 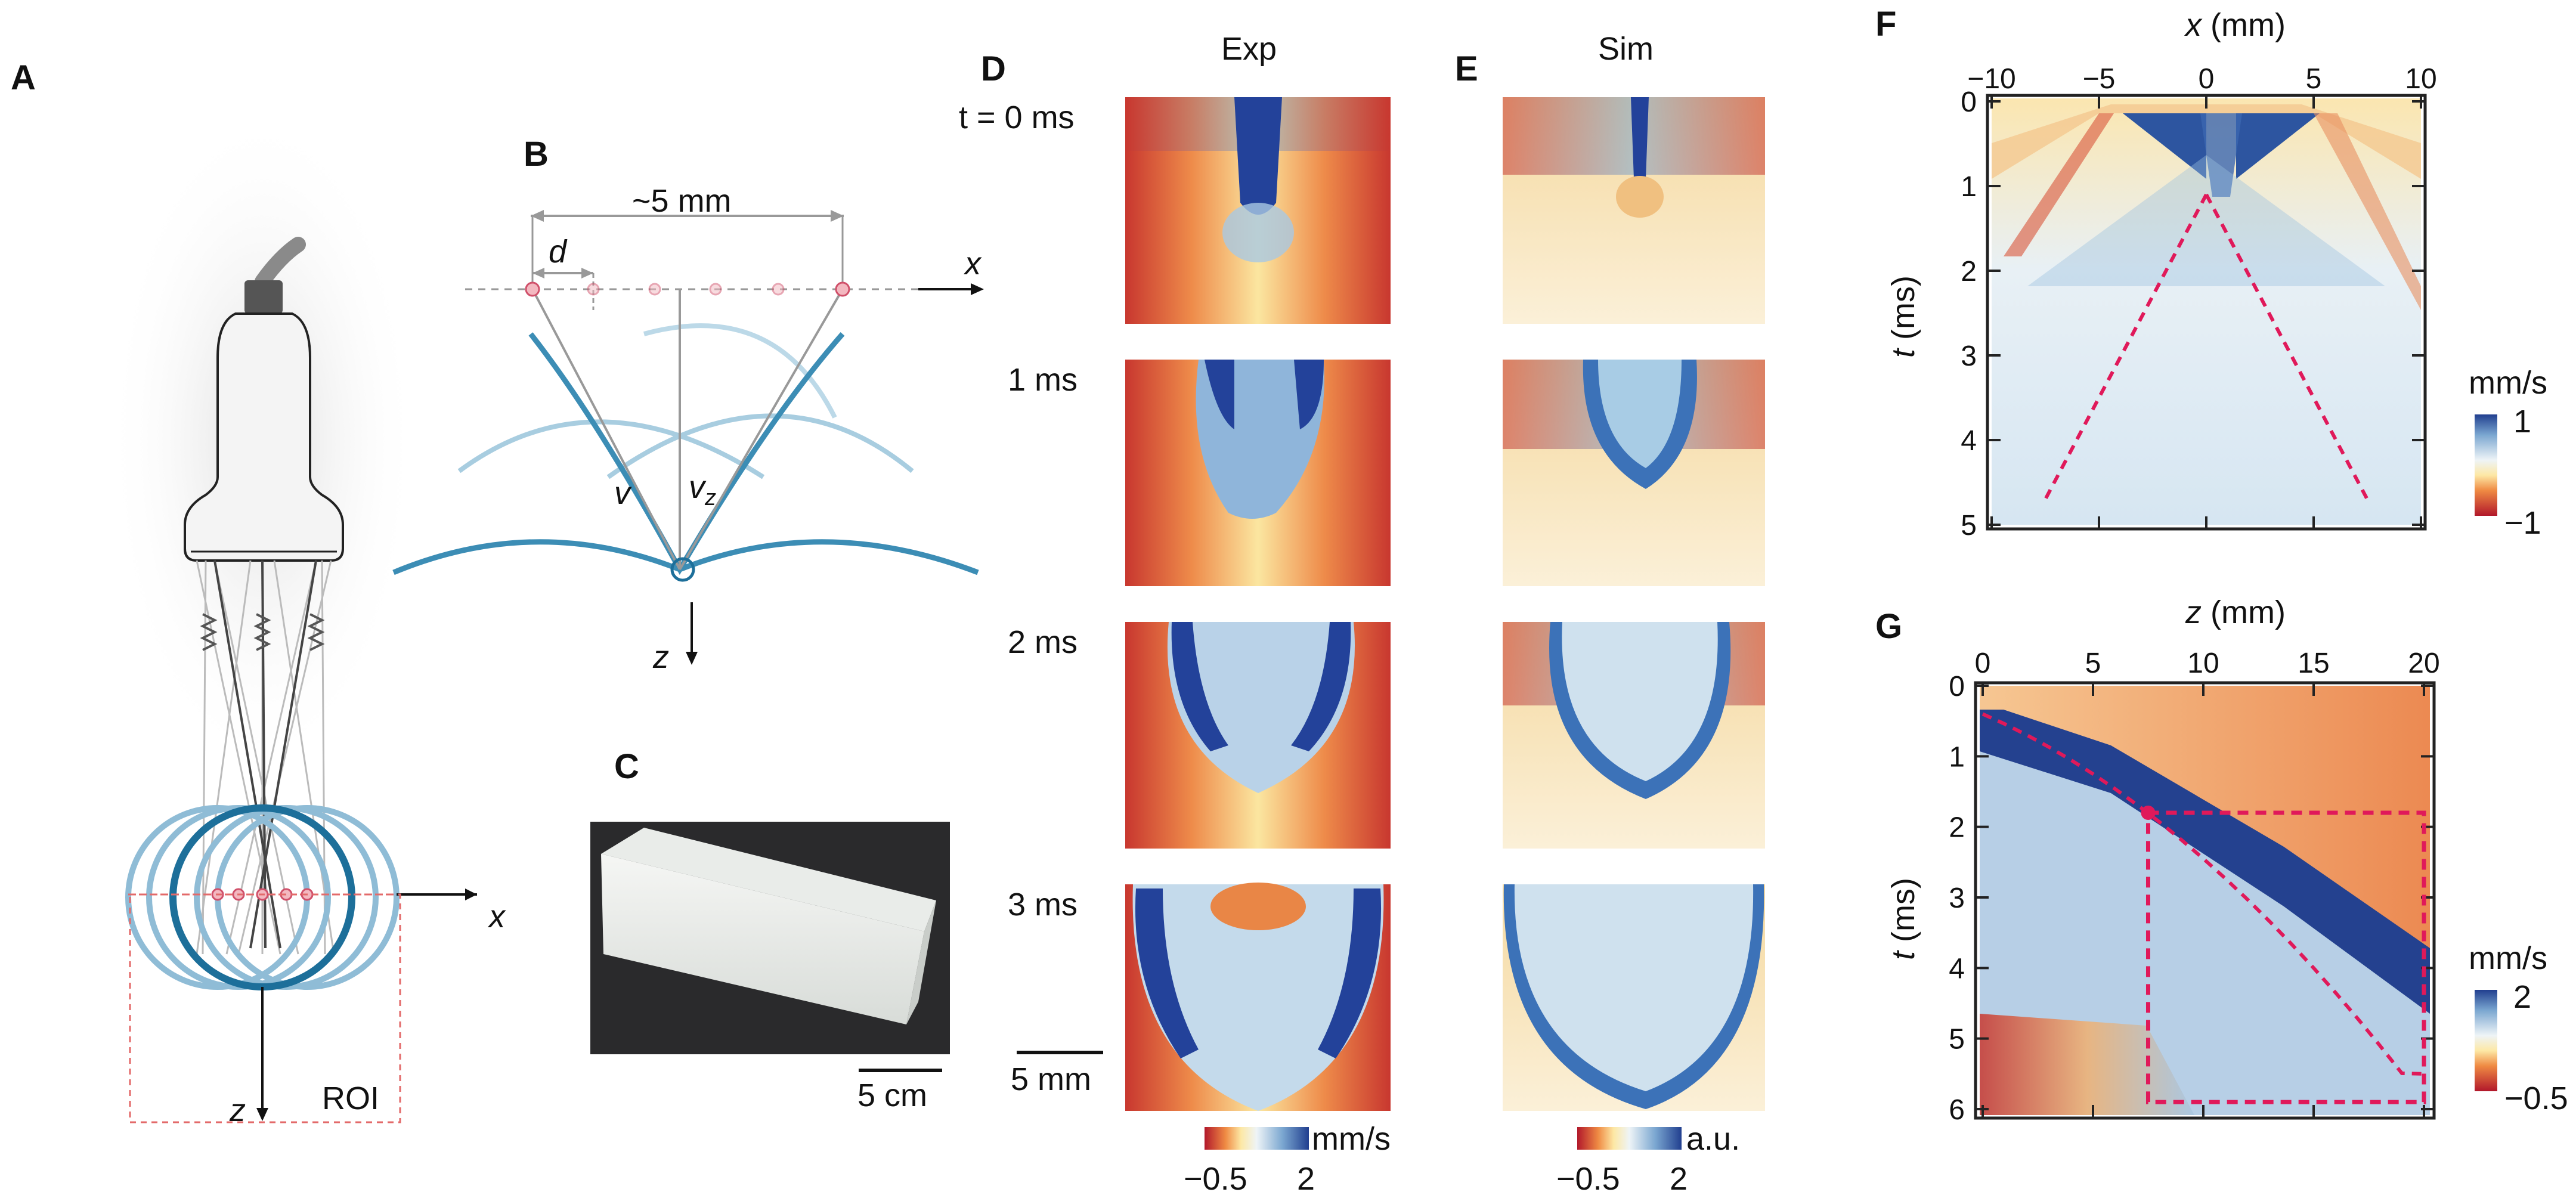 I want to click on g-xlabel: z (mm), so click(x=2235, y=612).